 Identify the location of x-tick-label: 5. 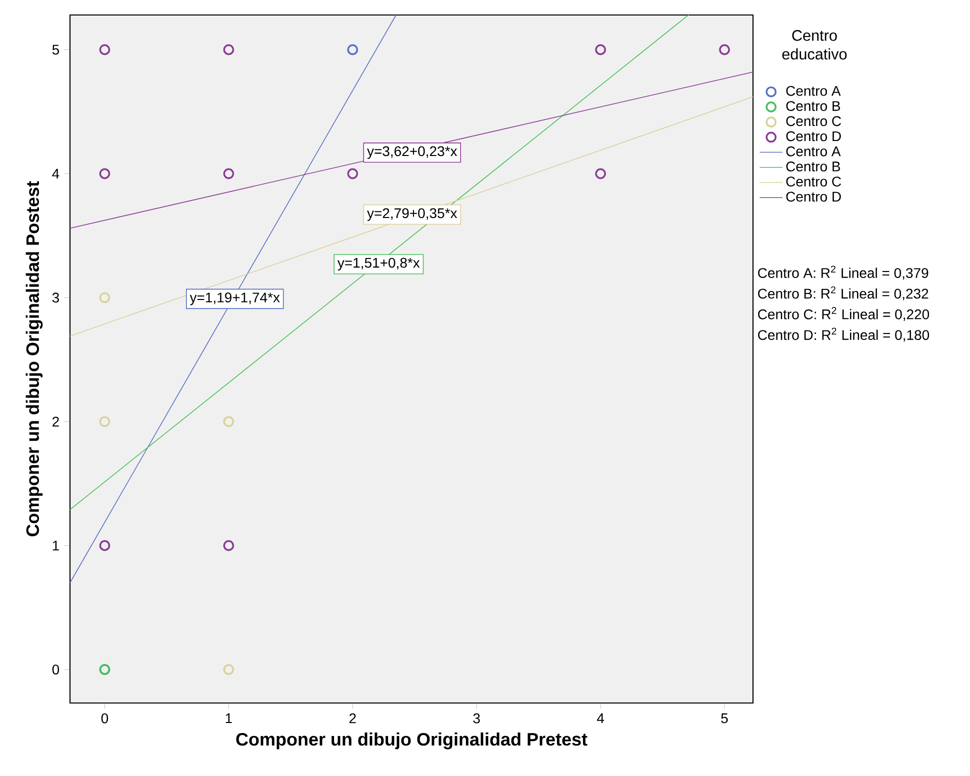
(724, 718).